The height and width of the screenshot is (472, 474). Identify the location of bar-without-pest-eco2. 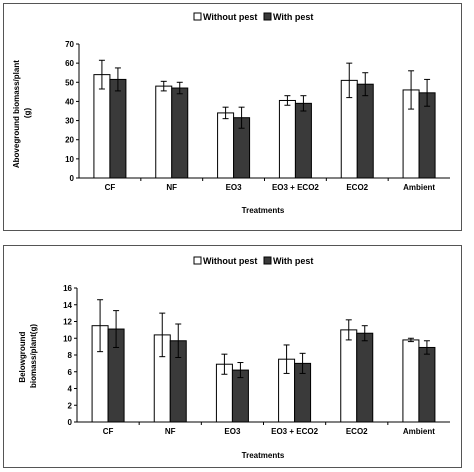
(349, 376).